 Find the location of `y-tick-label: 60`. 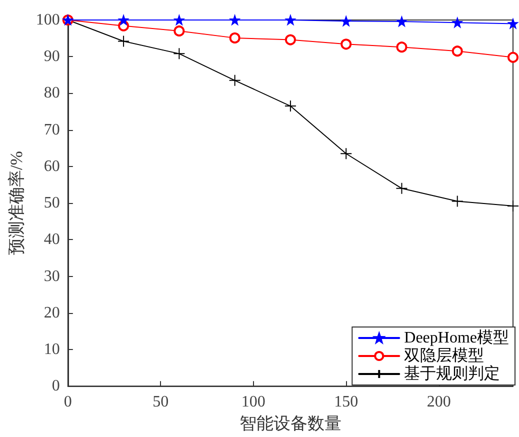

y-tick-label: 60 is located at coordinates (52, 166).